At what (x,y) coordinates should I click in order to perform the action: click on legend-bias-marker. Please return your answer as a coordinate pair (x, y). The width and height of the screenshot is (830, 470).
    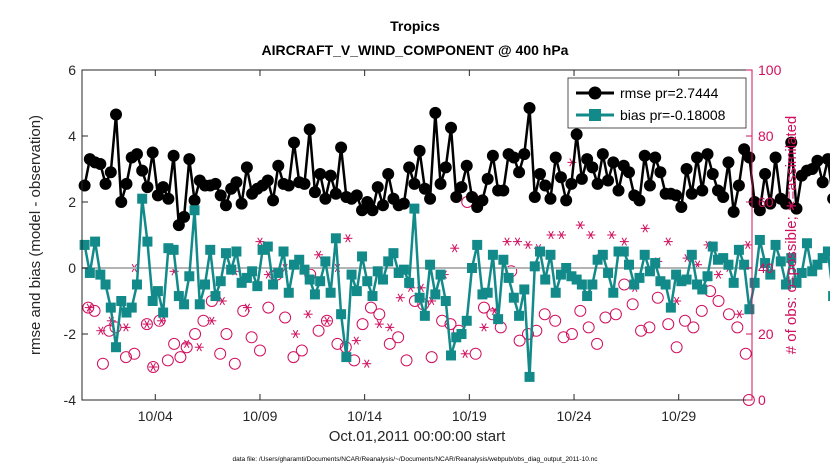
    Looking at the image, I should click on (595, 115).